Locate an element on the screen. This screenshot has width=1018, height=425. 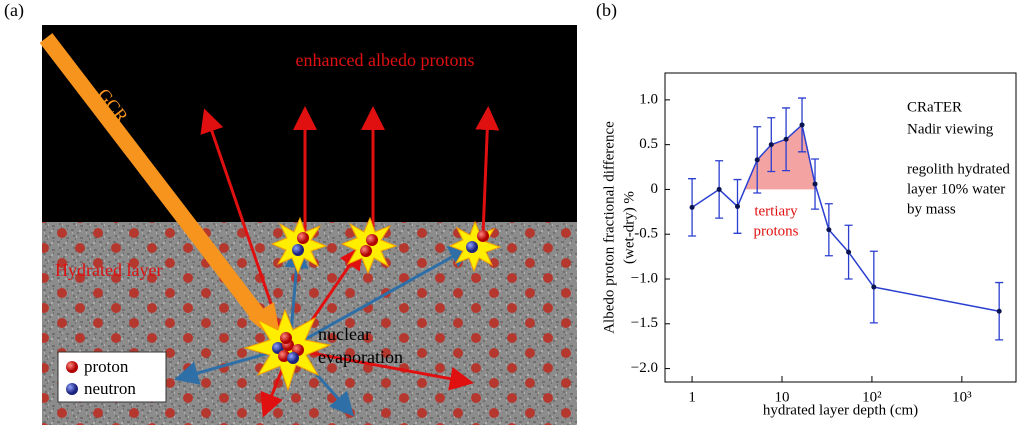
y-tick-label: −1.0 is located at coordinates (644, 278).